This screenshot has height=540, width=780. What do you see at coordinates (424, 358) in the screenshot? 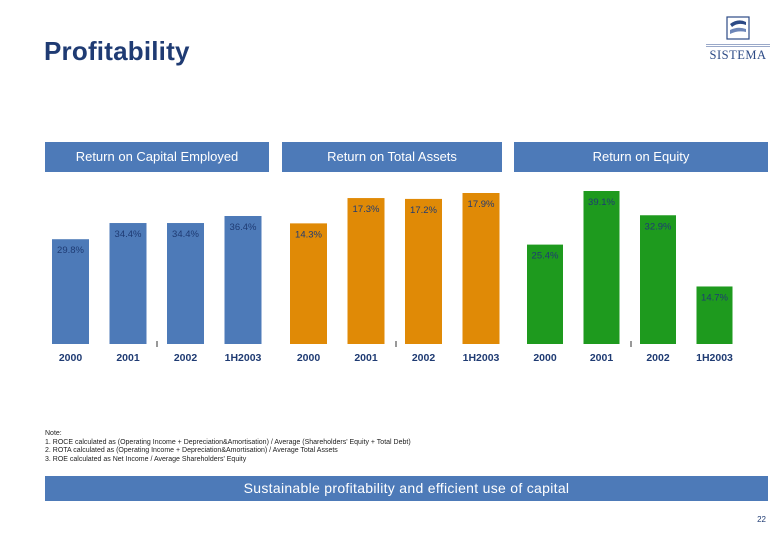
I see `rota-category-label: 2002` at bounding box center [424, 358].